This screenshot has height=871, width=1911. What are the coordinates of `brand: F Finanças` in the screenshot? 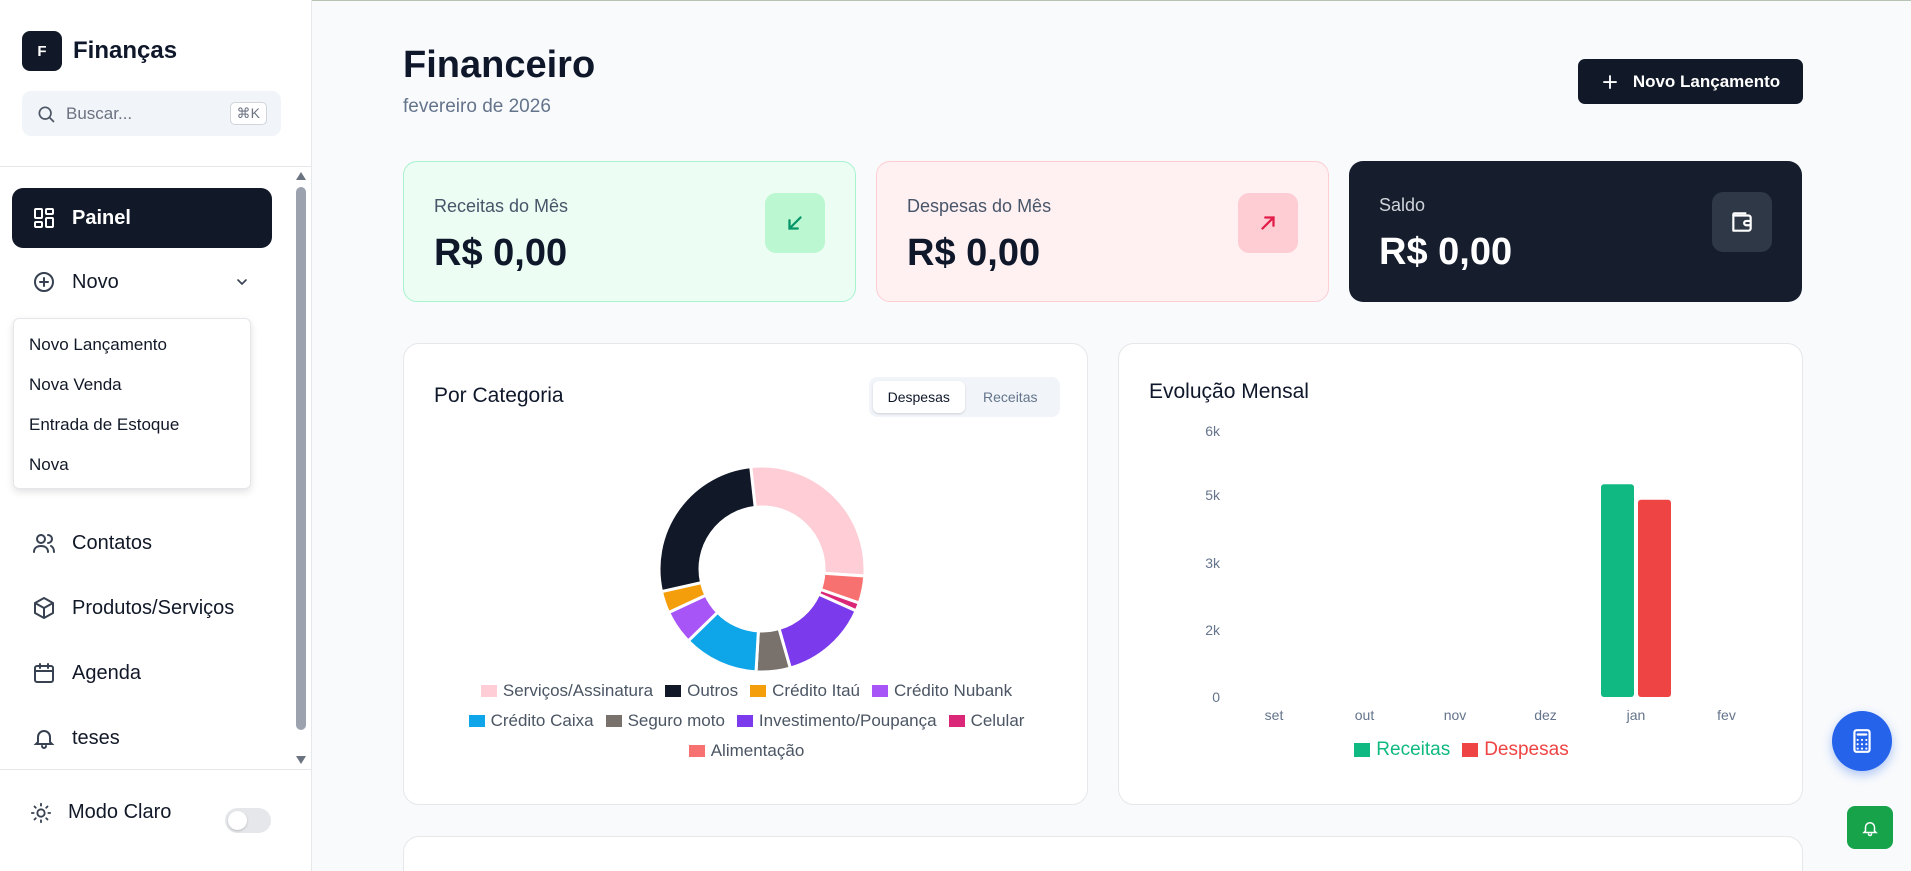 It's located at (99, 51).